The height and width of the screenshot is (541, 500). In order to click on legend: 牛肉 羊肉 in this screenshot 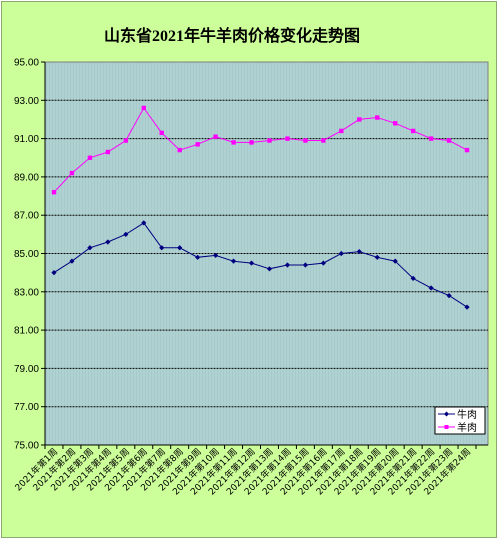, I will do `click(460, 420)`.